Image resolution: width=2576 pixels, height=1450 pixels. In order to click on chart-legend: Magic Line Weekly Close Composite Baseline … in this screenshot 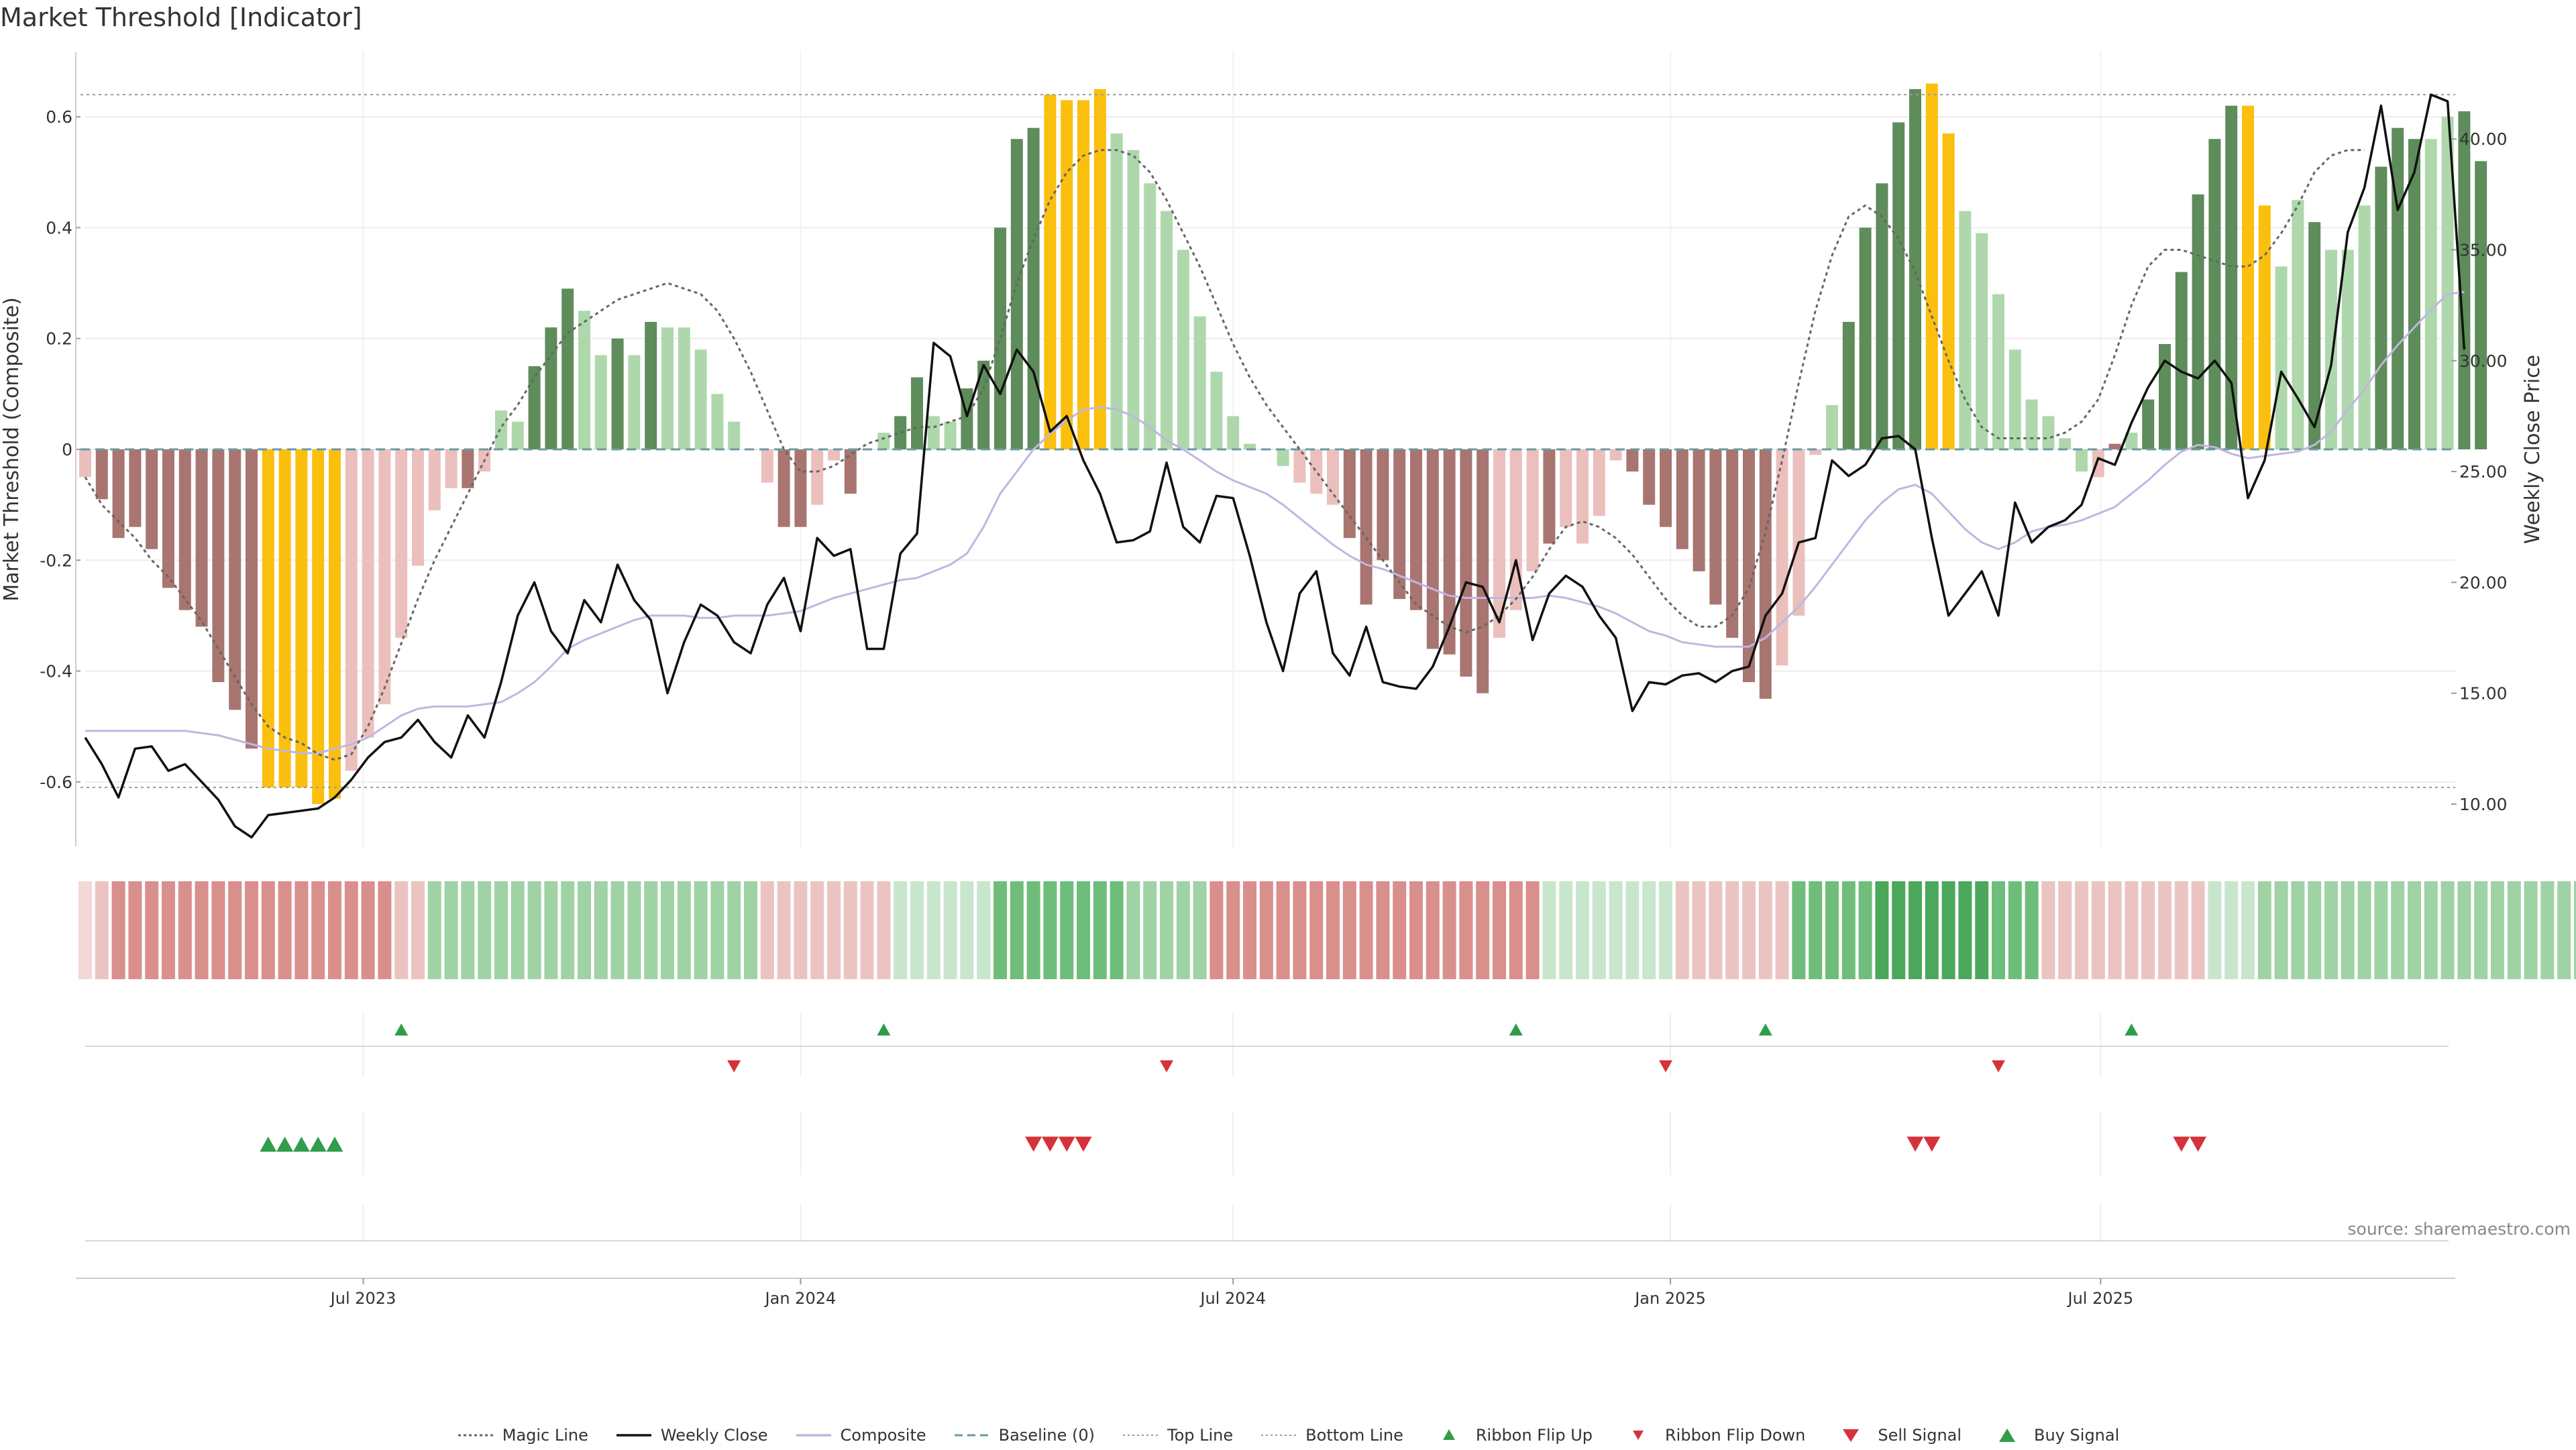, I will do `click(1288, 1435)`.